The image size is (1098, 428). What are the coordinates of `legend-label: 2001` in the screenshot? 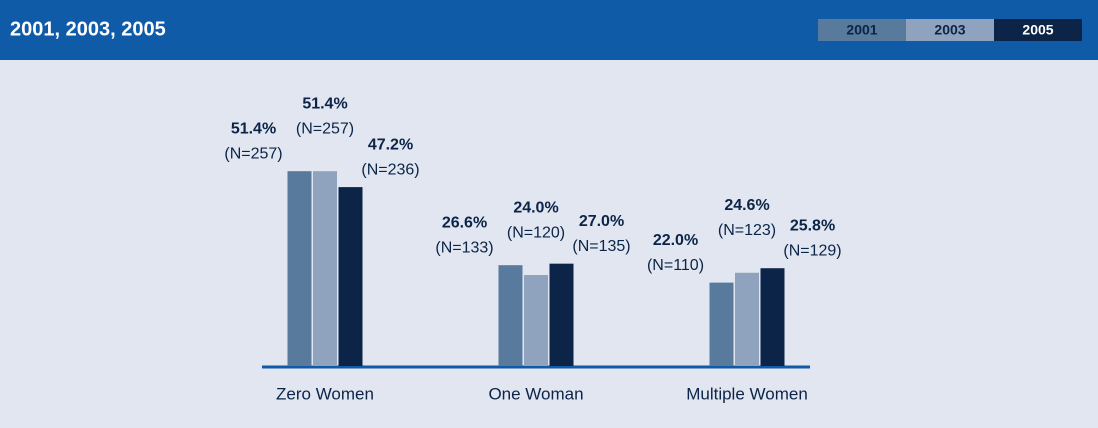 It's located at (861, 30).